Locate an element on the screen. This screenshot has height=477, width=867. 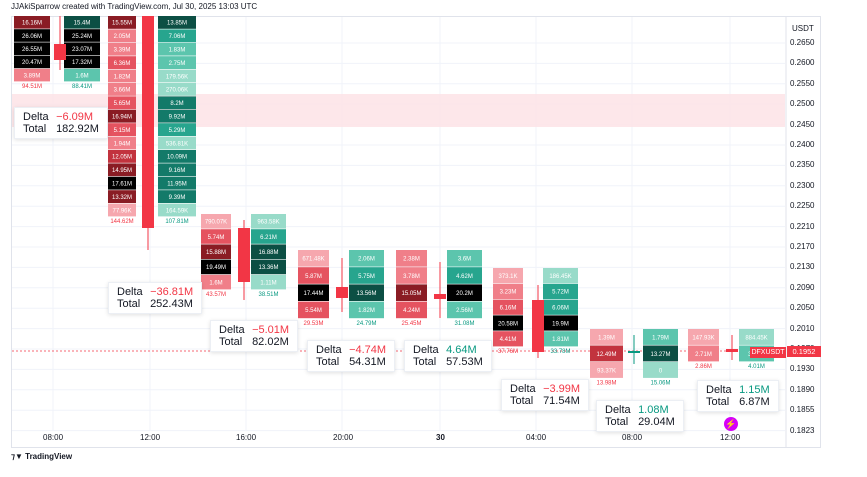
total-row: Total 29.04M is located at coordinates (640, 422).